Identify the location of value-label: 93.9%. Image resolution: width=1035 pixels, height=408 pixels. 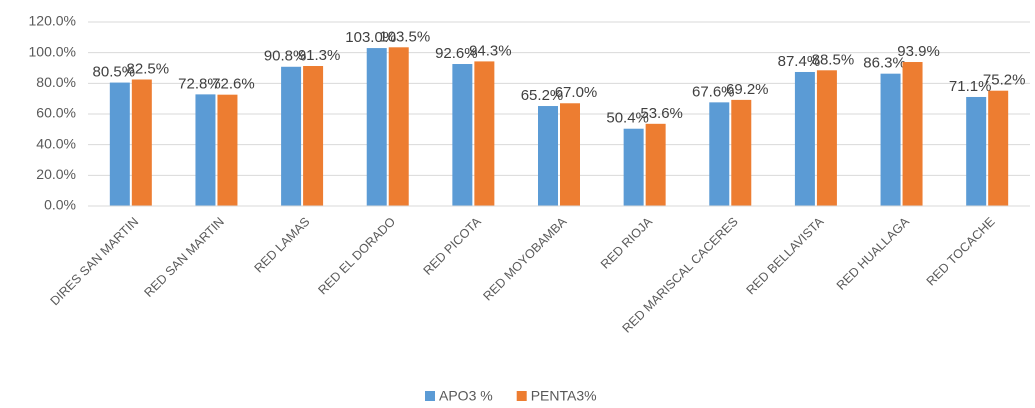
(918, 51).